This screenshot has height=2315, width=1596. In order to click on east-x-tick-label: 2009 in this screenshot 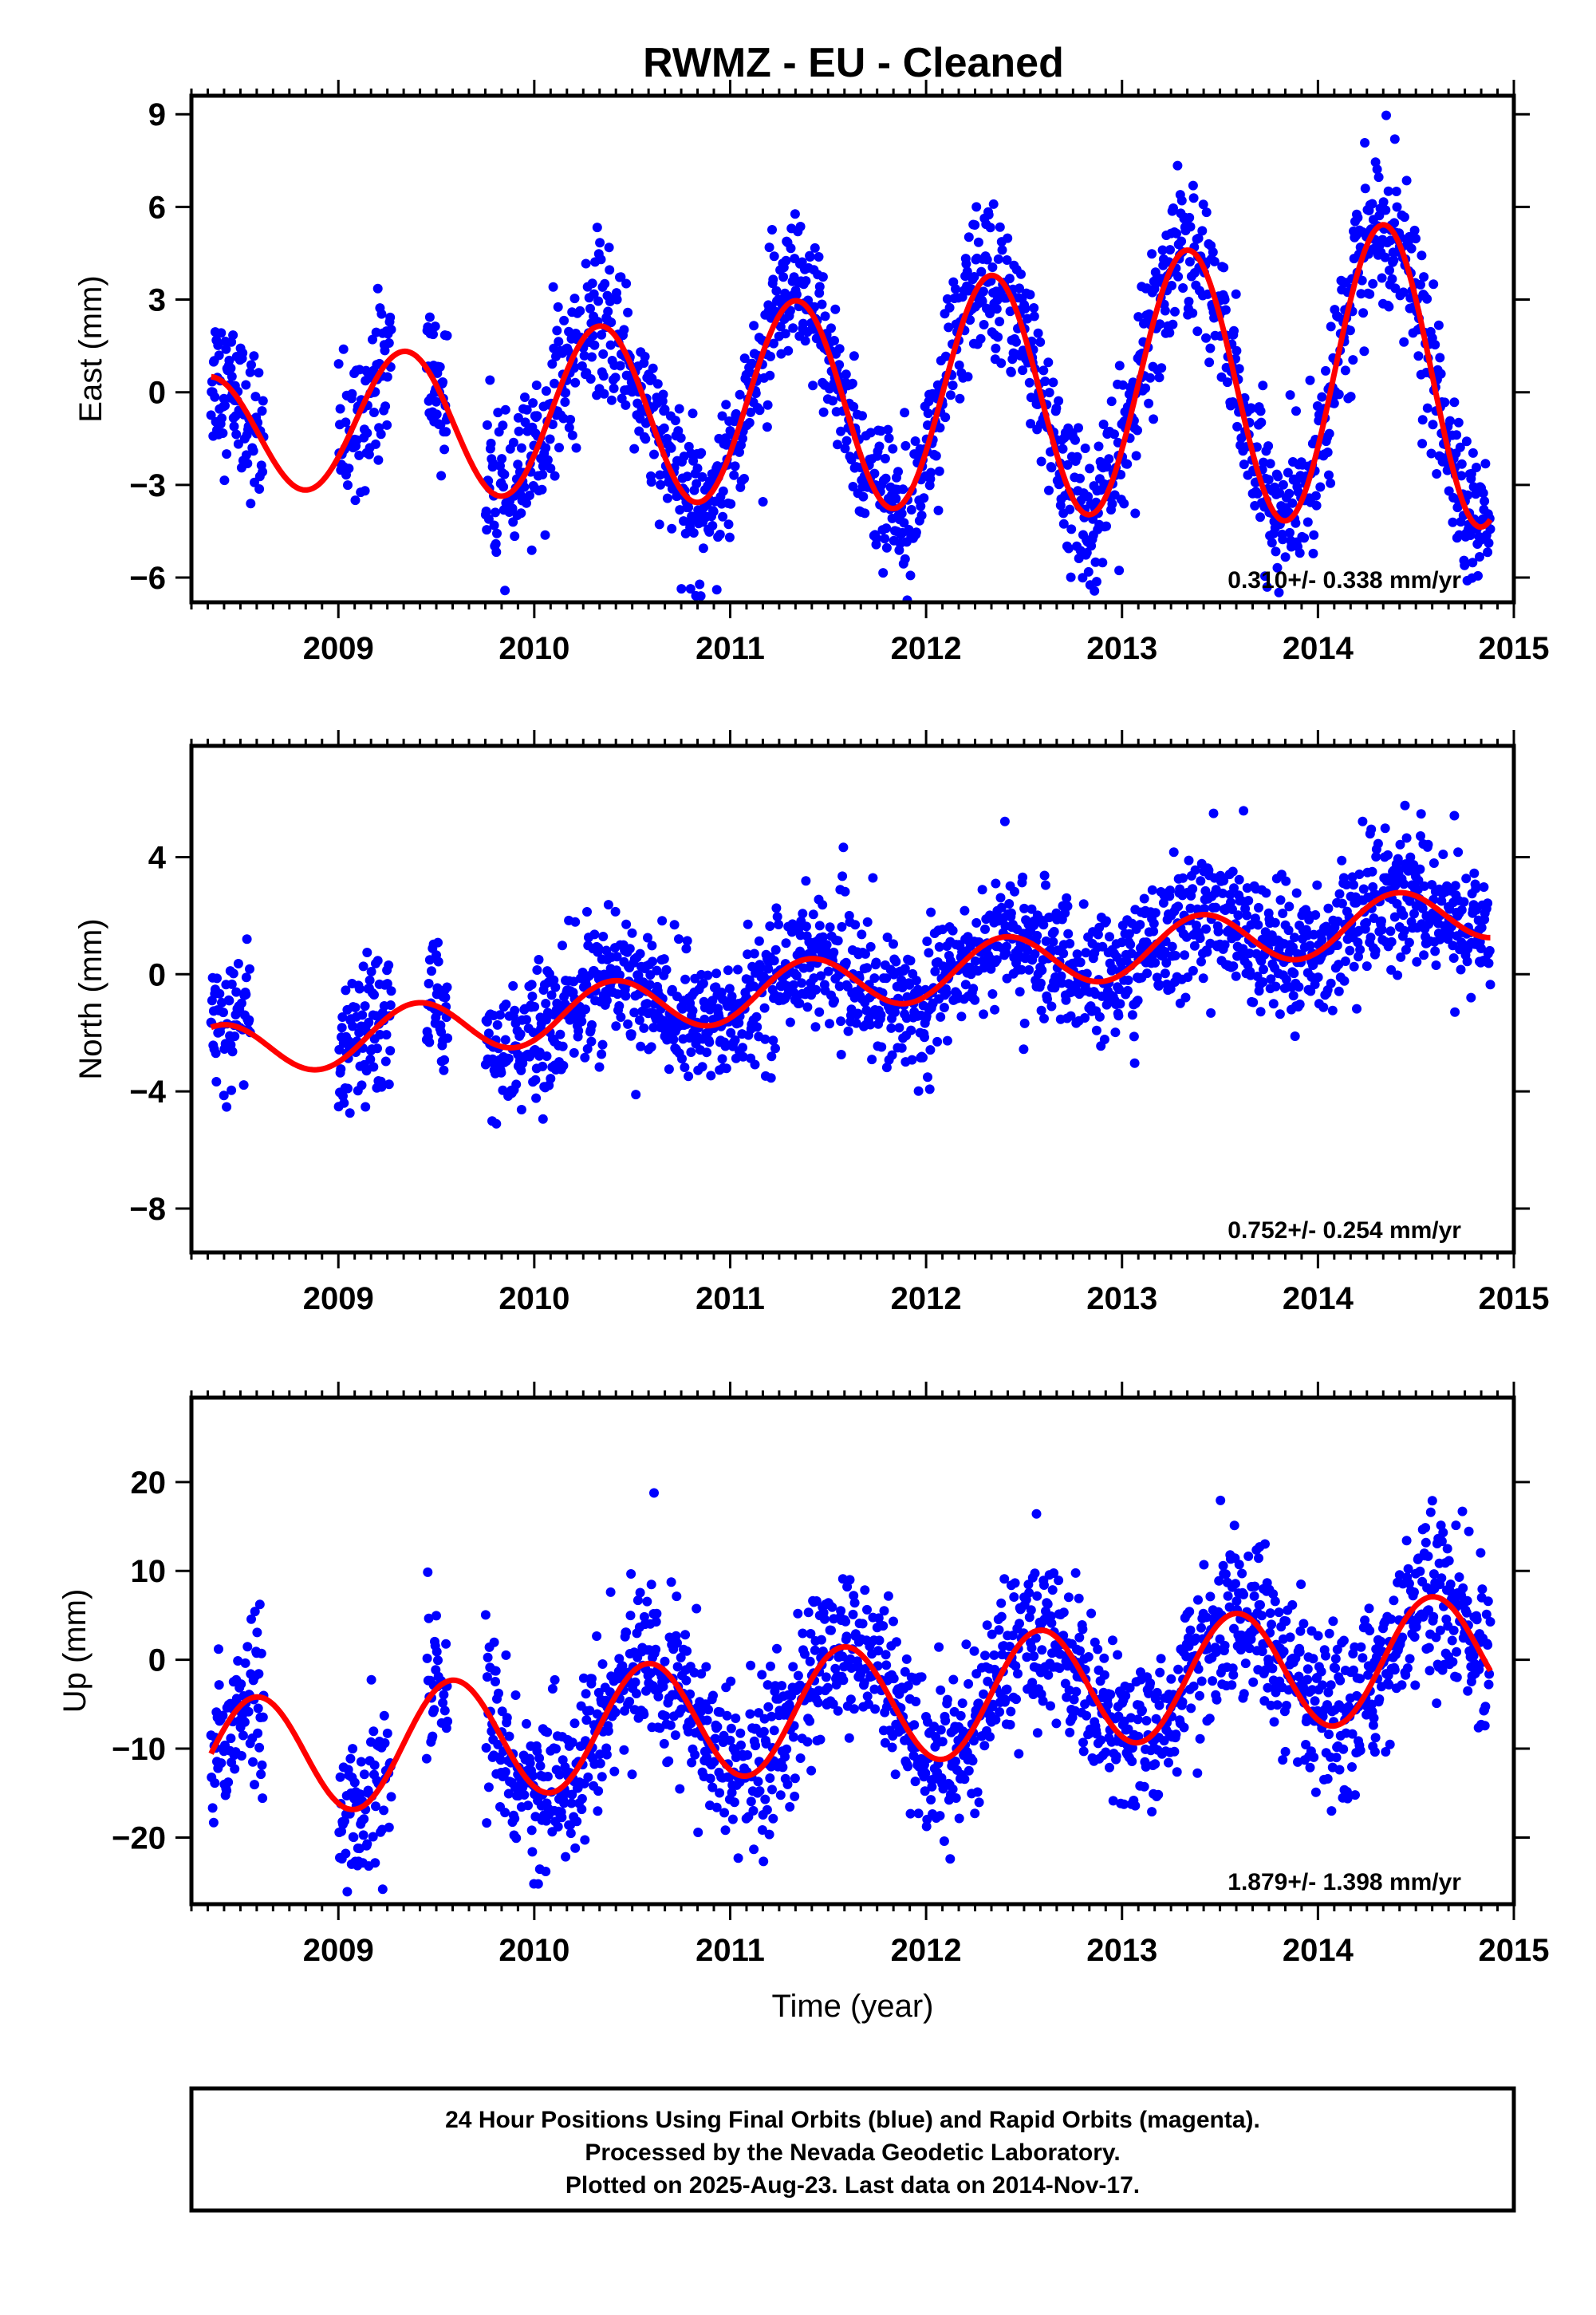, I will do `click(338, 648)`.